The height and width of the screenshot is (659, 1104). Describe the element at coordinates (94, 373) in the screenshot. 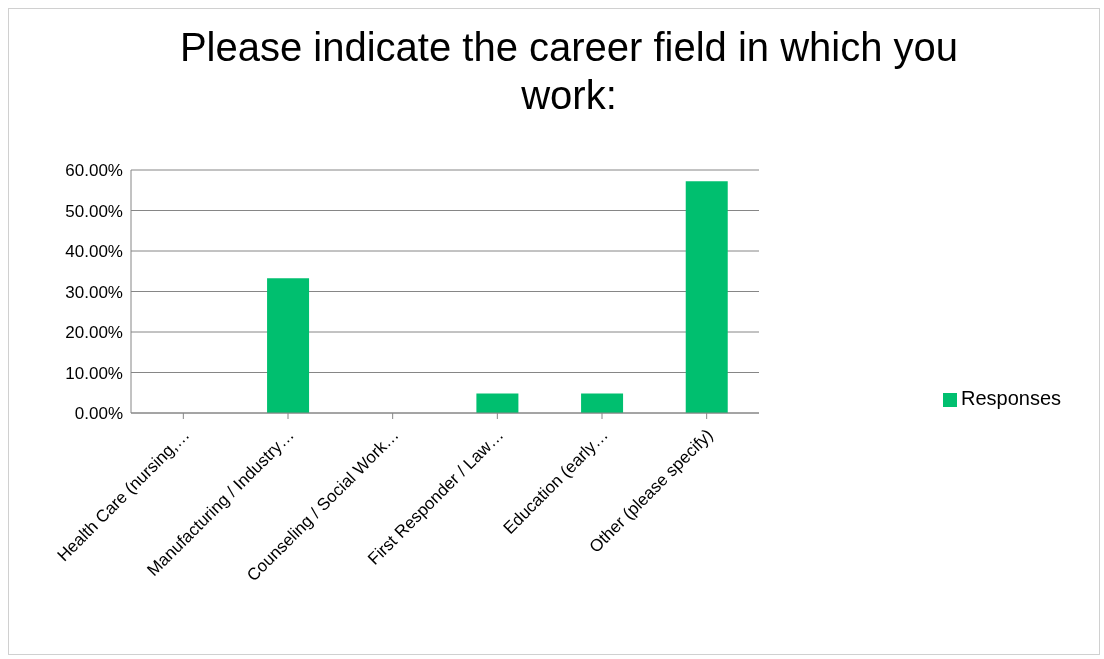

I see `y-tick-label: 10.00%` at that location.